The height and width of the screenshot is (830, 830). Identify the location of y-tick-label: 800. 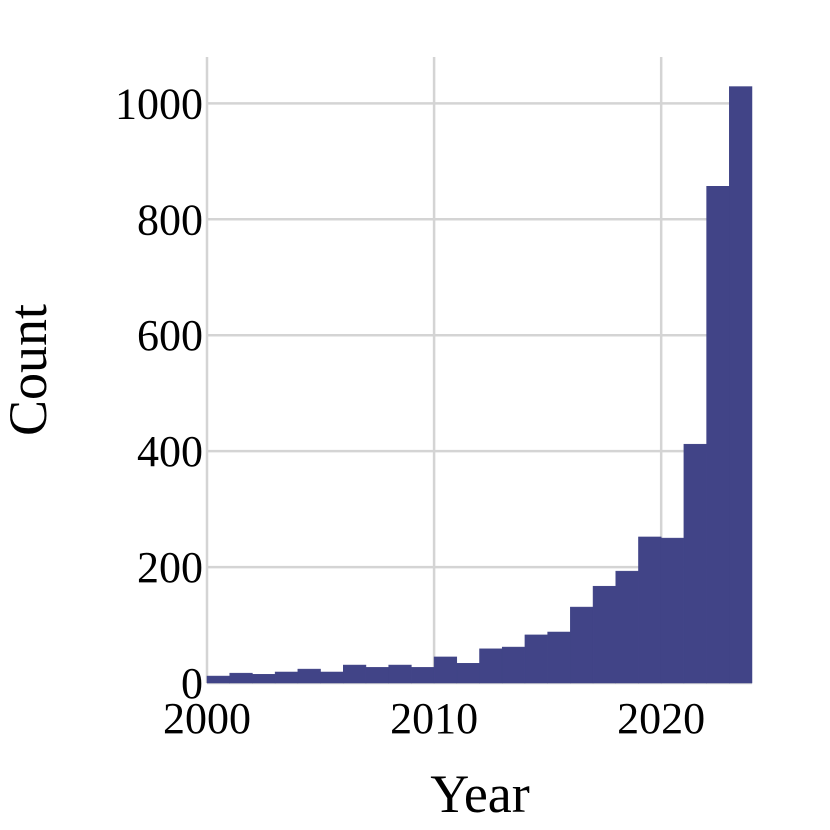
(170, 219).